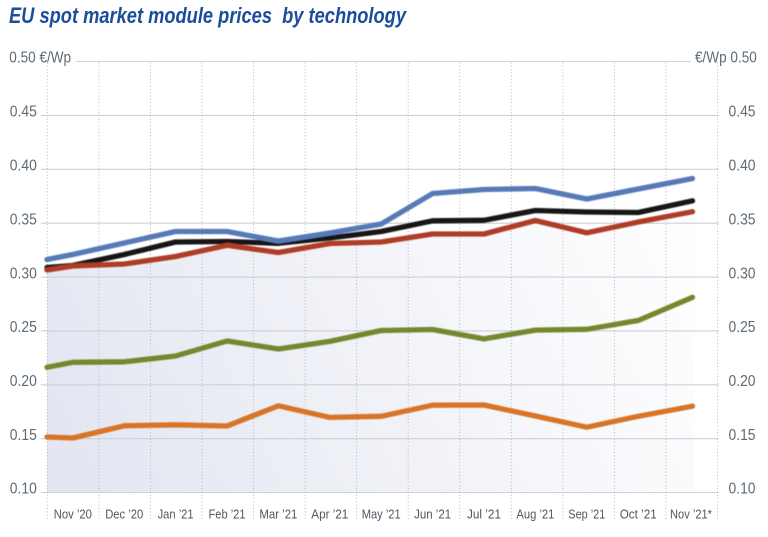  Describe the element at coordinates (176, 514) in the screenshot. I see `svg-text: Jan ’21` at that location.